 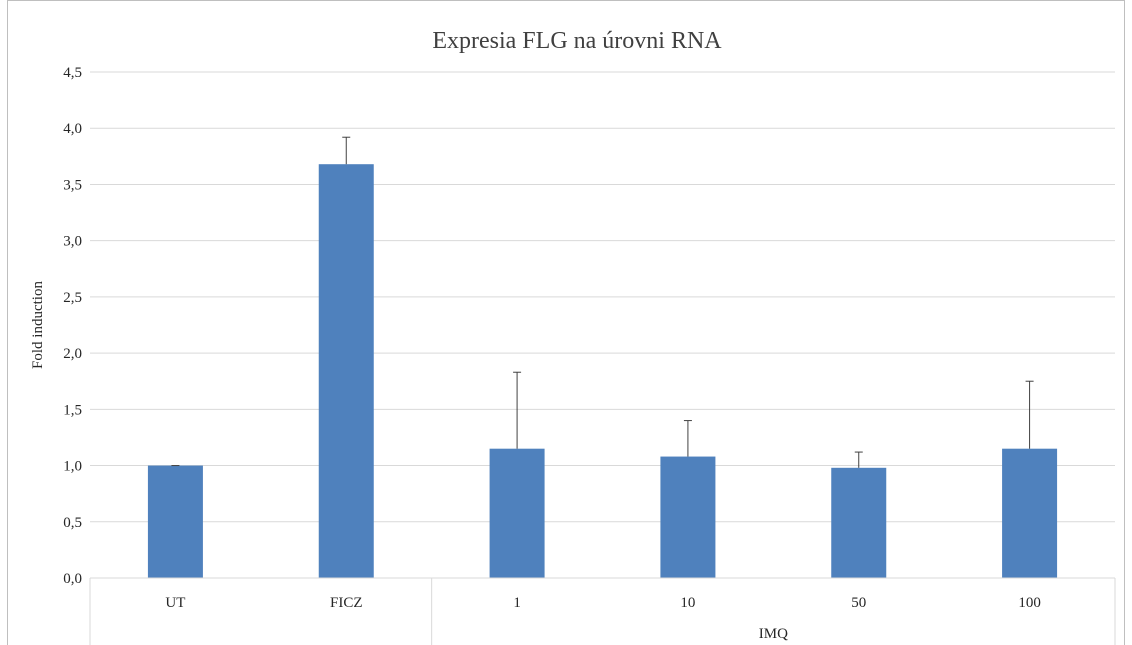 What do you see at coordinates (577, 41) in the screenshot?
I see `chart-title: Expresia FLG na úrovni RNA` at bounding box center [577, 41].